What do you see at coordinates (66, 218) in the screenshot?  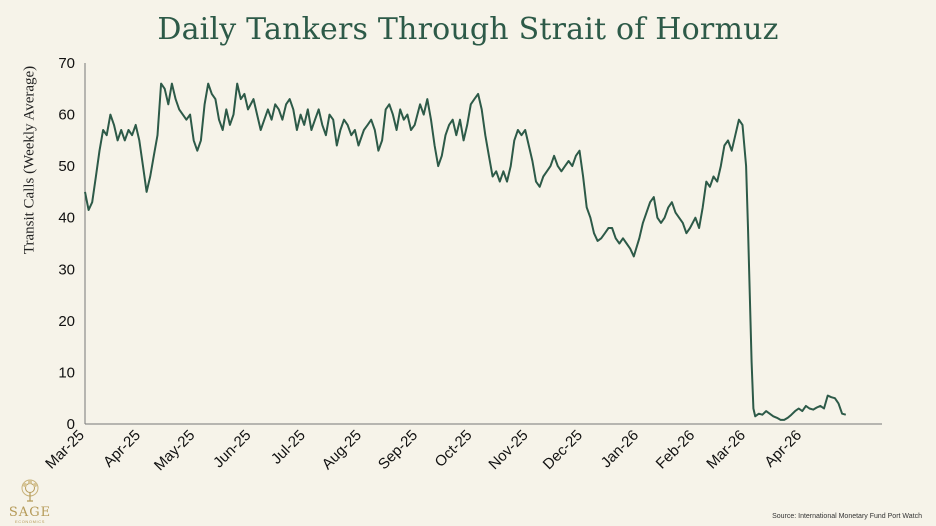 I see `y-tick-label: 40` at bounding box center [66, 218].